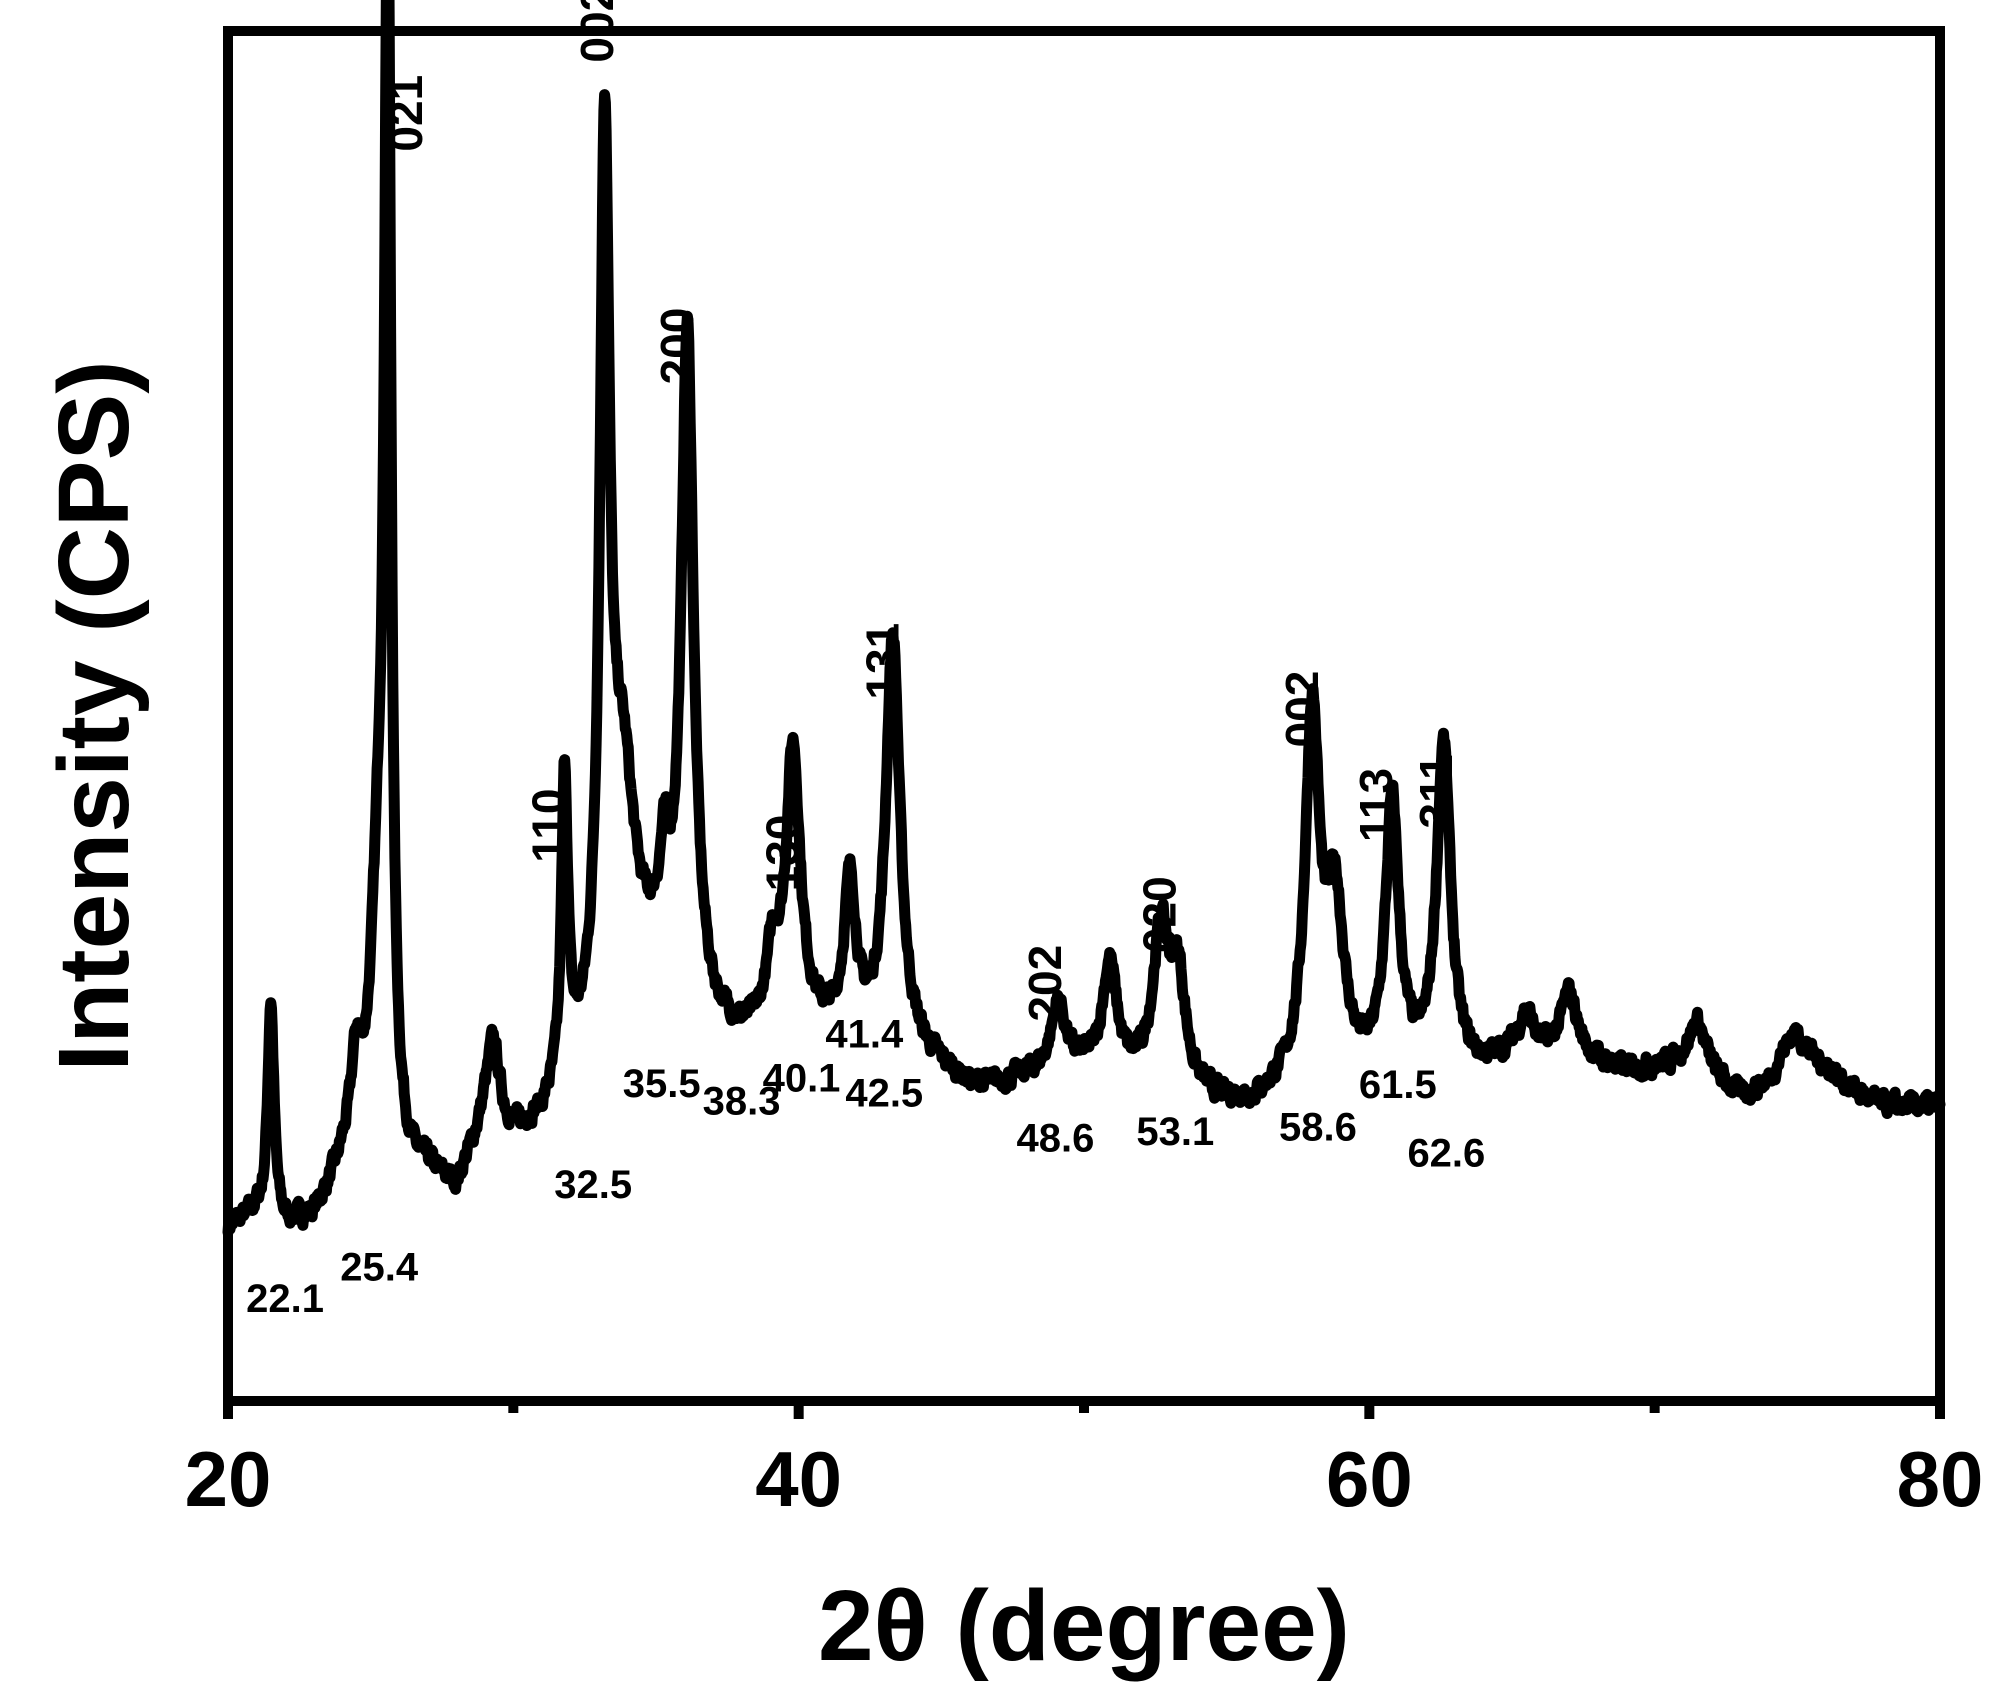  I want to click on x-tick-label: 20, so click(228, 1479).